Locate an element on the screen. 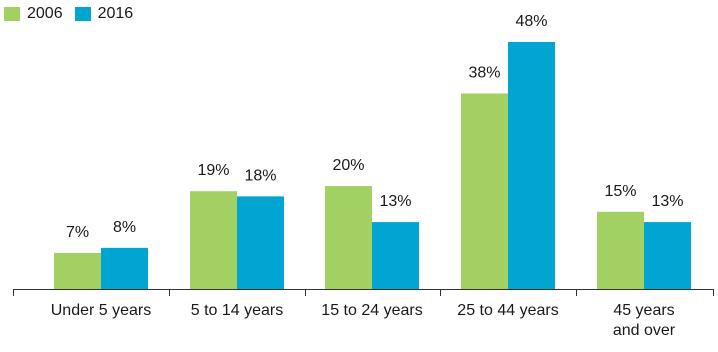 The image size is (718, 352). category-label-4: 45 years and over is located at coordinates (644, 320).